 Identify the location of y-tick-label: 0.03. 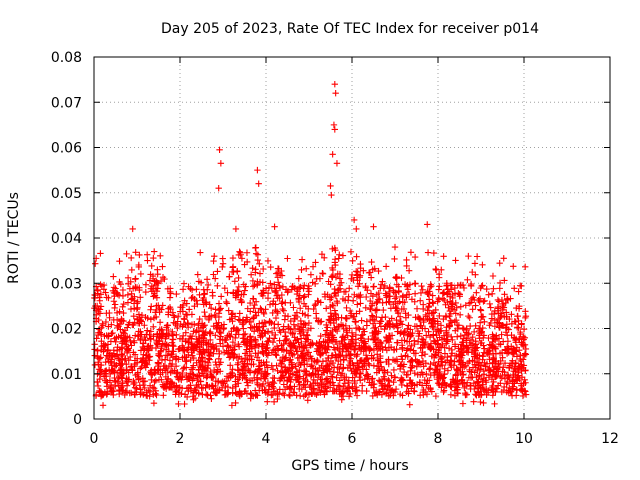
(66, 284).